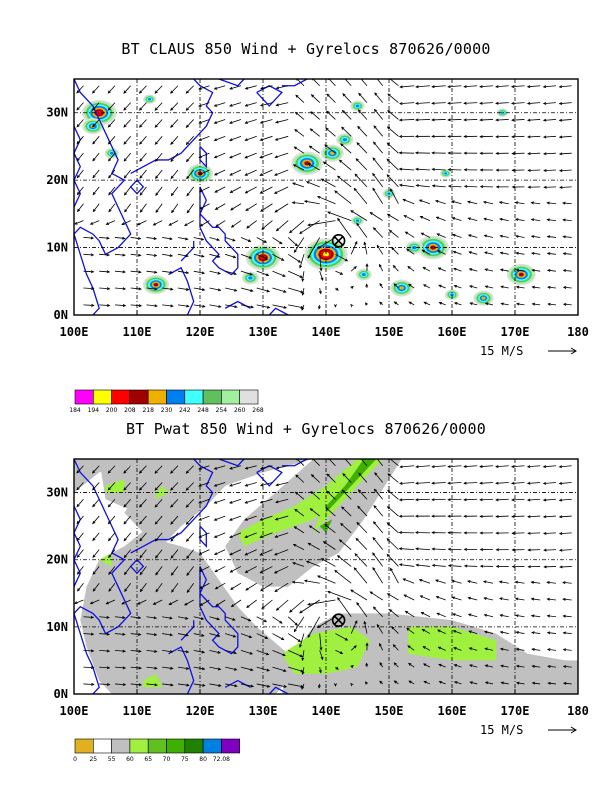  What do you see at coordinates (578, 711) in the screenshot?
I see `lon-tick-label: 180` at bounding box center [578, 711].